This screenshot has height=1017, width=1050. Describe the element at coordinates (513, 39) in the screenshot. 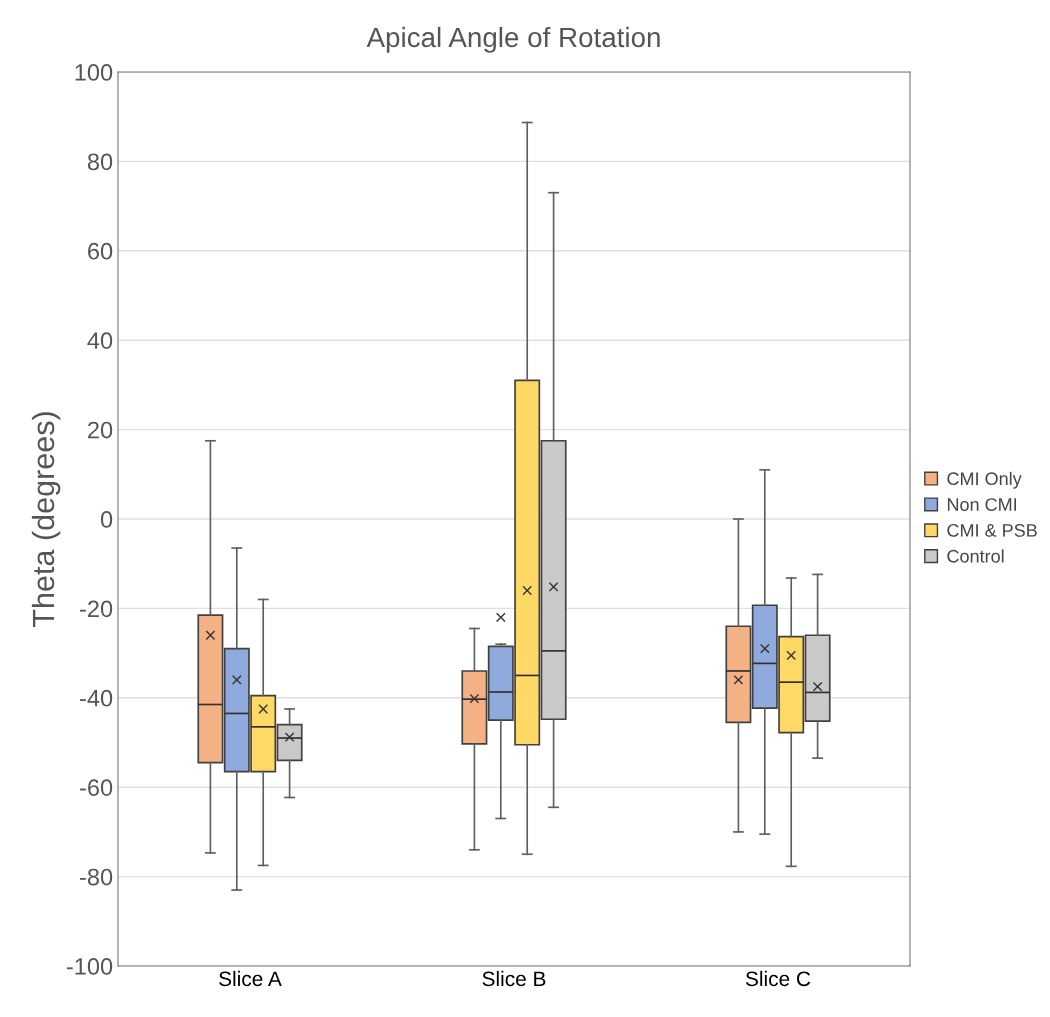

I see `chart-title: Apical Angle of Rotation` at that location.